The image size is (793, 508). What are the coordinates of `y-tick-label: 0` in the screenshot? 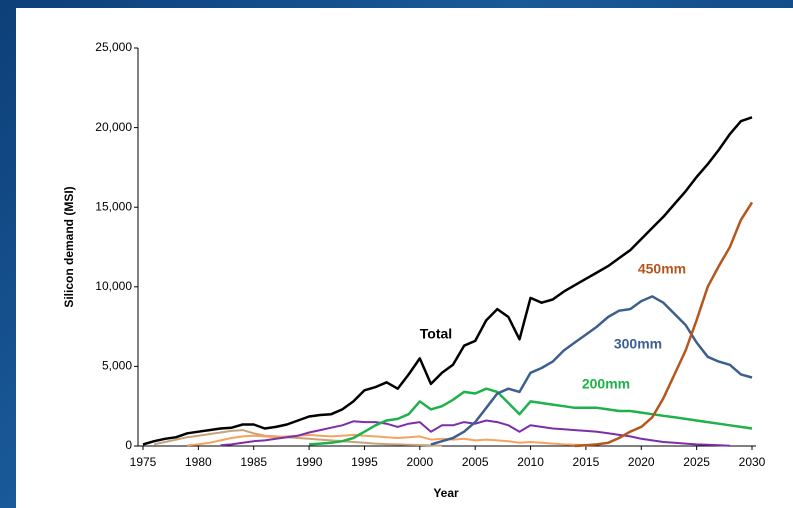 It's located at (128, 445).